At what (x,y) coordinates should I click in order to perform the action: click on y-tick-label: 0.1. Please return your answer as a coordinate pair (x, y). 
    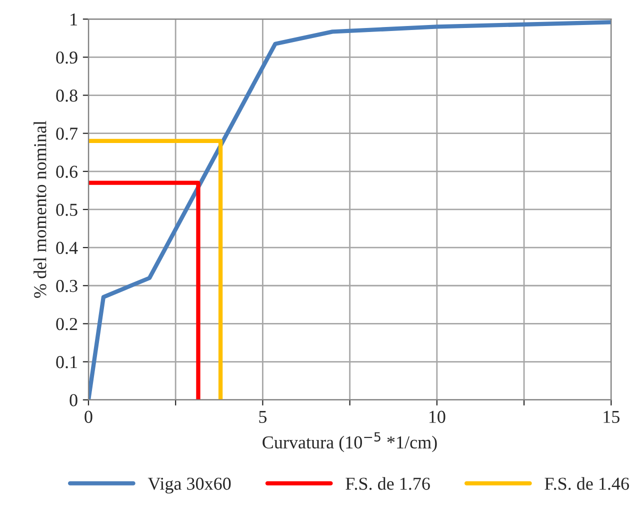
    Looking at the image, I should click on (66, 362).